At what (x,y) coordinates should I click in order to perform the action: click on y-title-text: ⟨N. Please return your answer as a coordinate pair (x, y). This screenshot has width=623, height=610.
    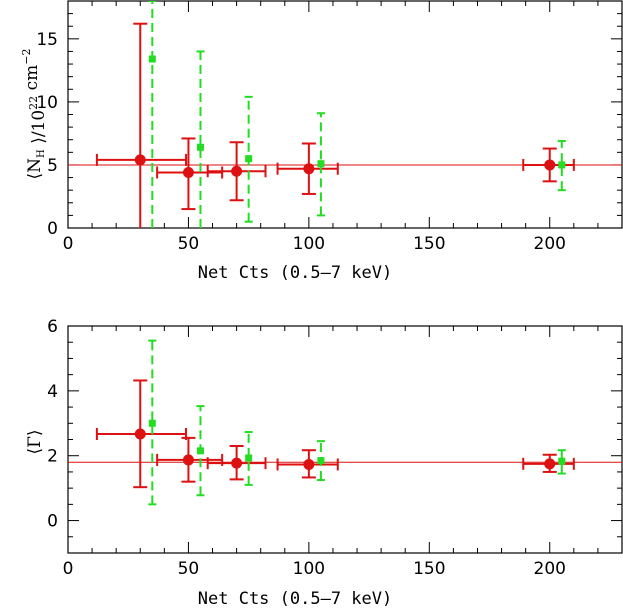
    Looking at the image, I should click on (35, 169).